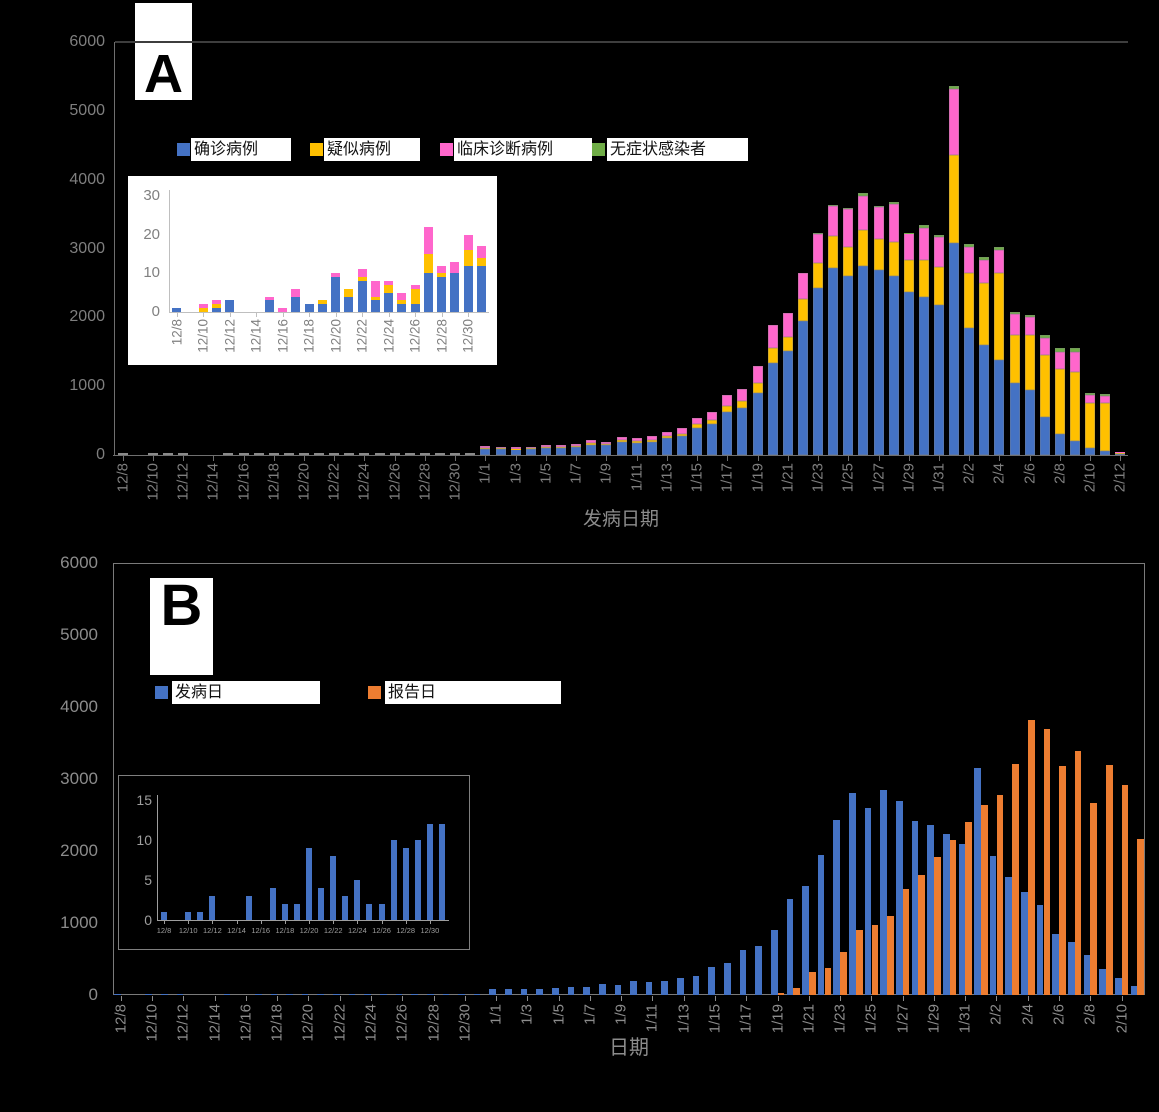  Describe the element at coordinates (371, 1023) in the screenshot. I see `x-tick-label: 12/24` at that location.